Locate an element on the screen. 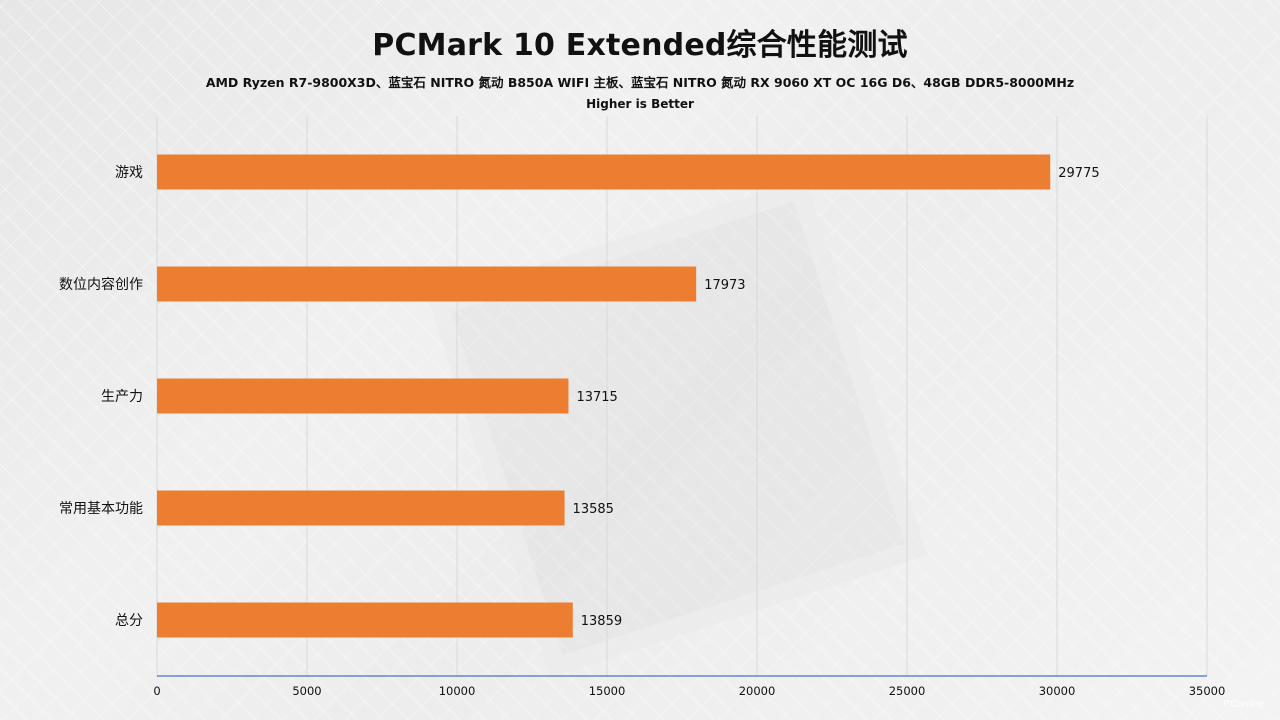 The height and width of the screenshot is (720, 1280). chart-note: Higher is Better is located at coordinates (640, 104).